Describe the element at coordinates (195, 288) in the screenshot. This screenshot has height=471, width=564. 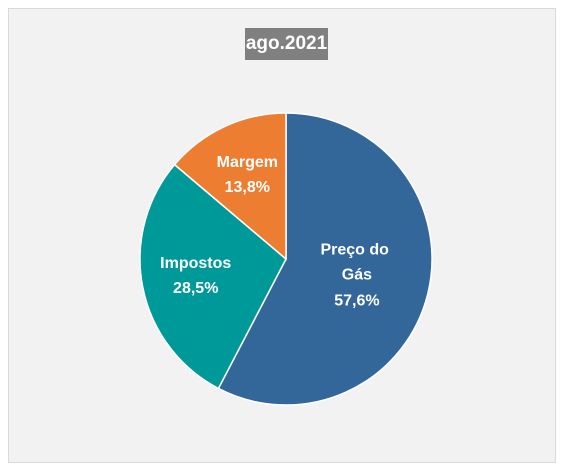
I see `slice-value-label: 28,5%` at that location.